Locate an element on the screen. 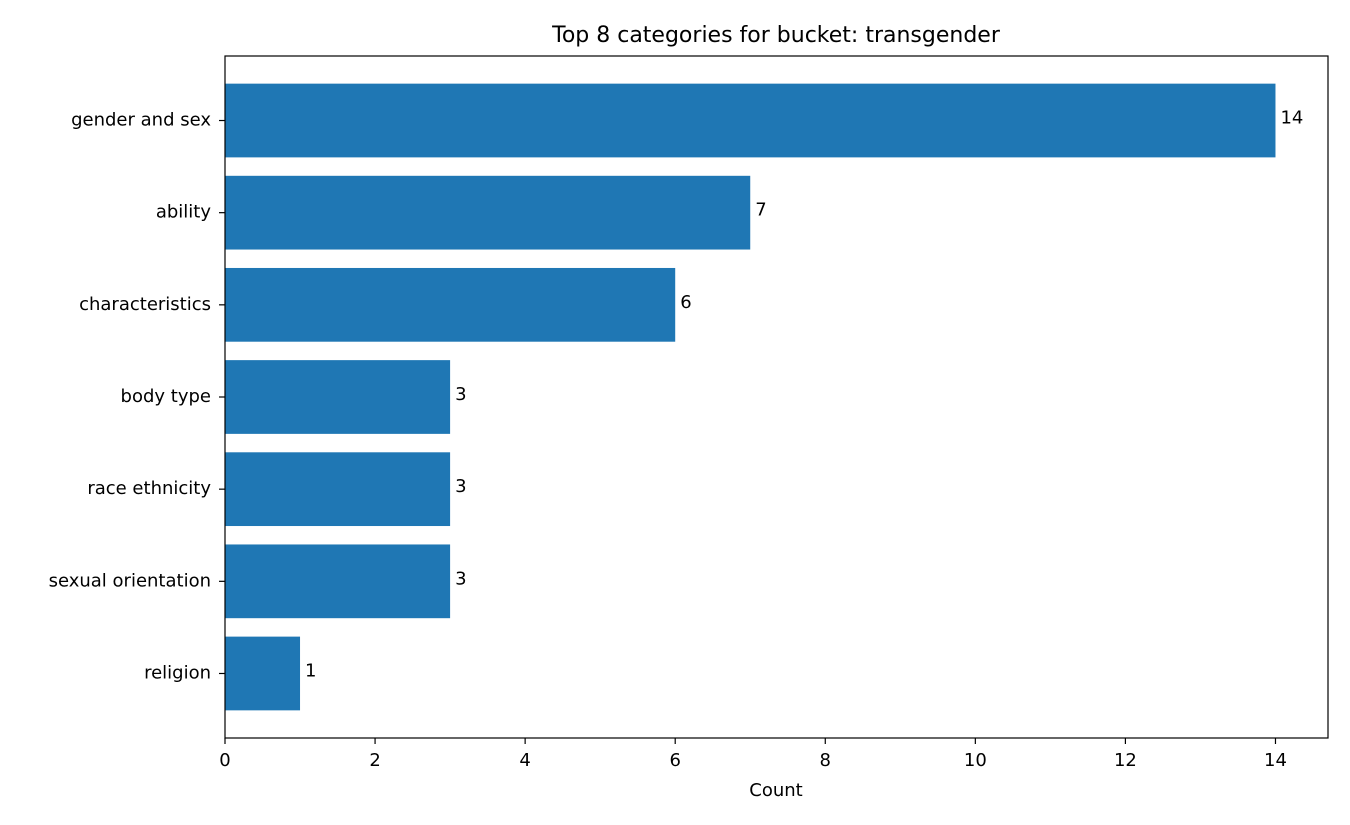  x-tick-label: 10 is located at coordinates (975, 760).